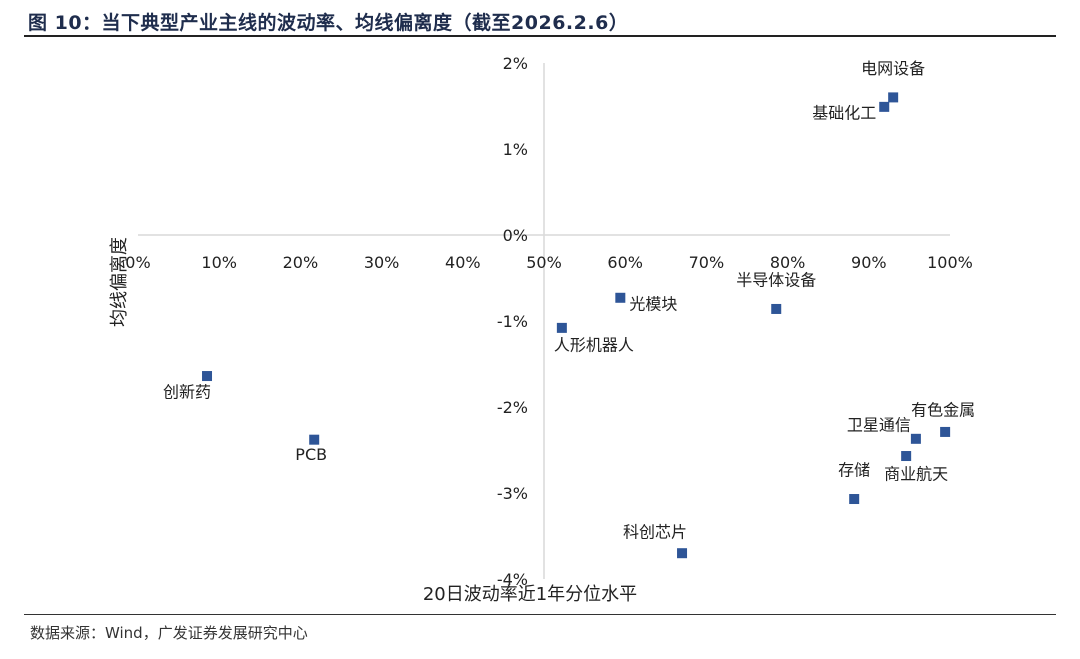 The image size is (1080, 659). What do you see at coordinates (776, 279) in the screenshot?
I see `point-label: 半导体设备` at bounding box center [776, 279].